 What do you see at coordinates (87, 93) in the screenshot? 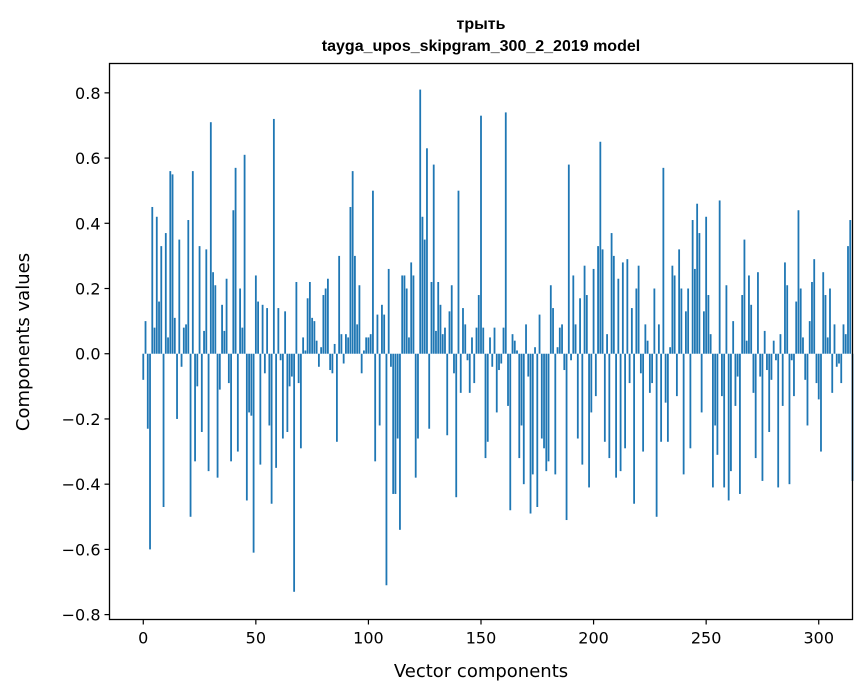
I see `y-tick-label: 0.8` at bounding box center [87, 93].